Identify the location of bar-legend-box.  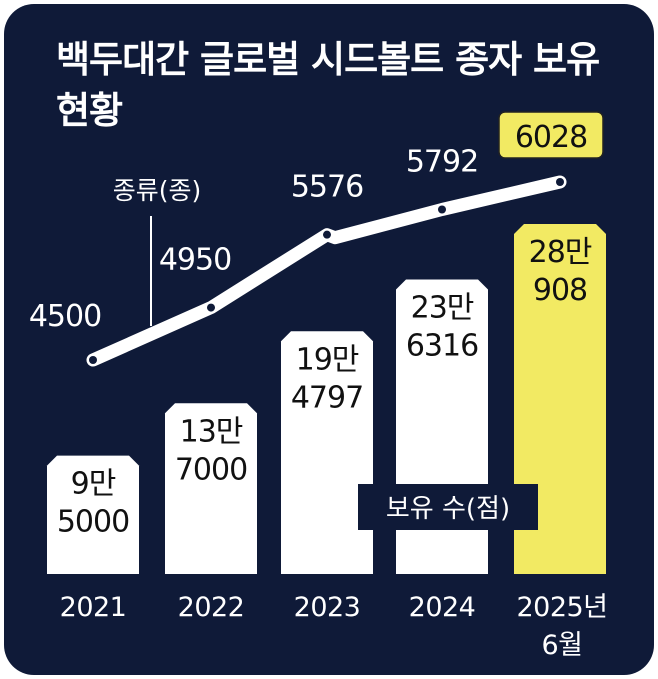
(448, 507).